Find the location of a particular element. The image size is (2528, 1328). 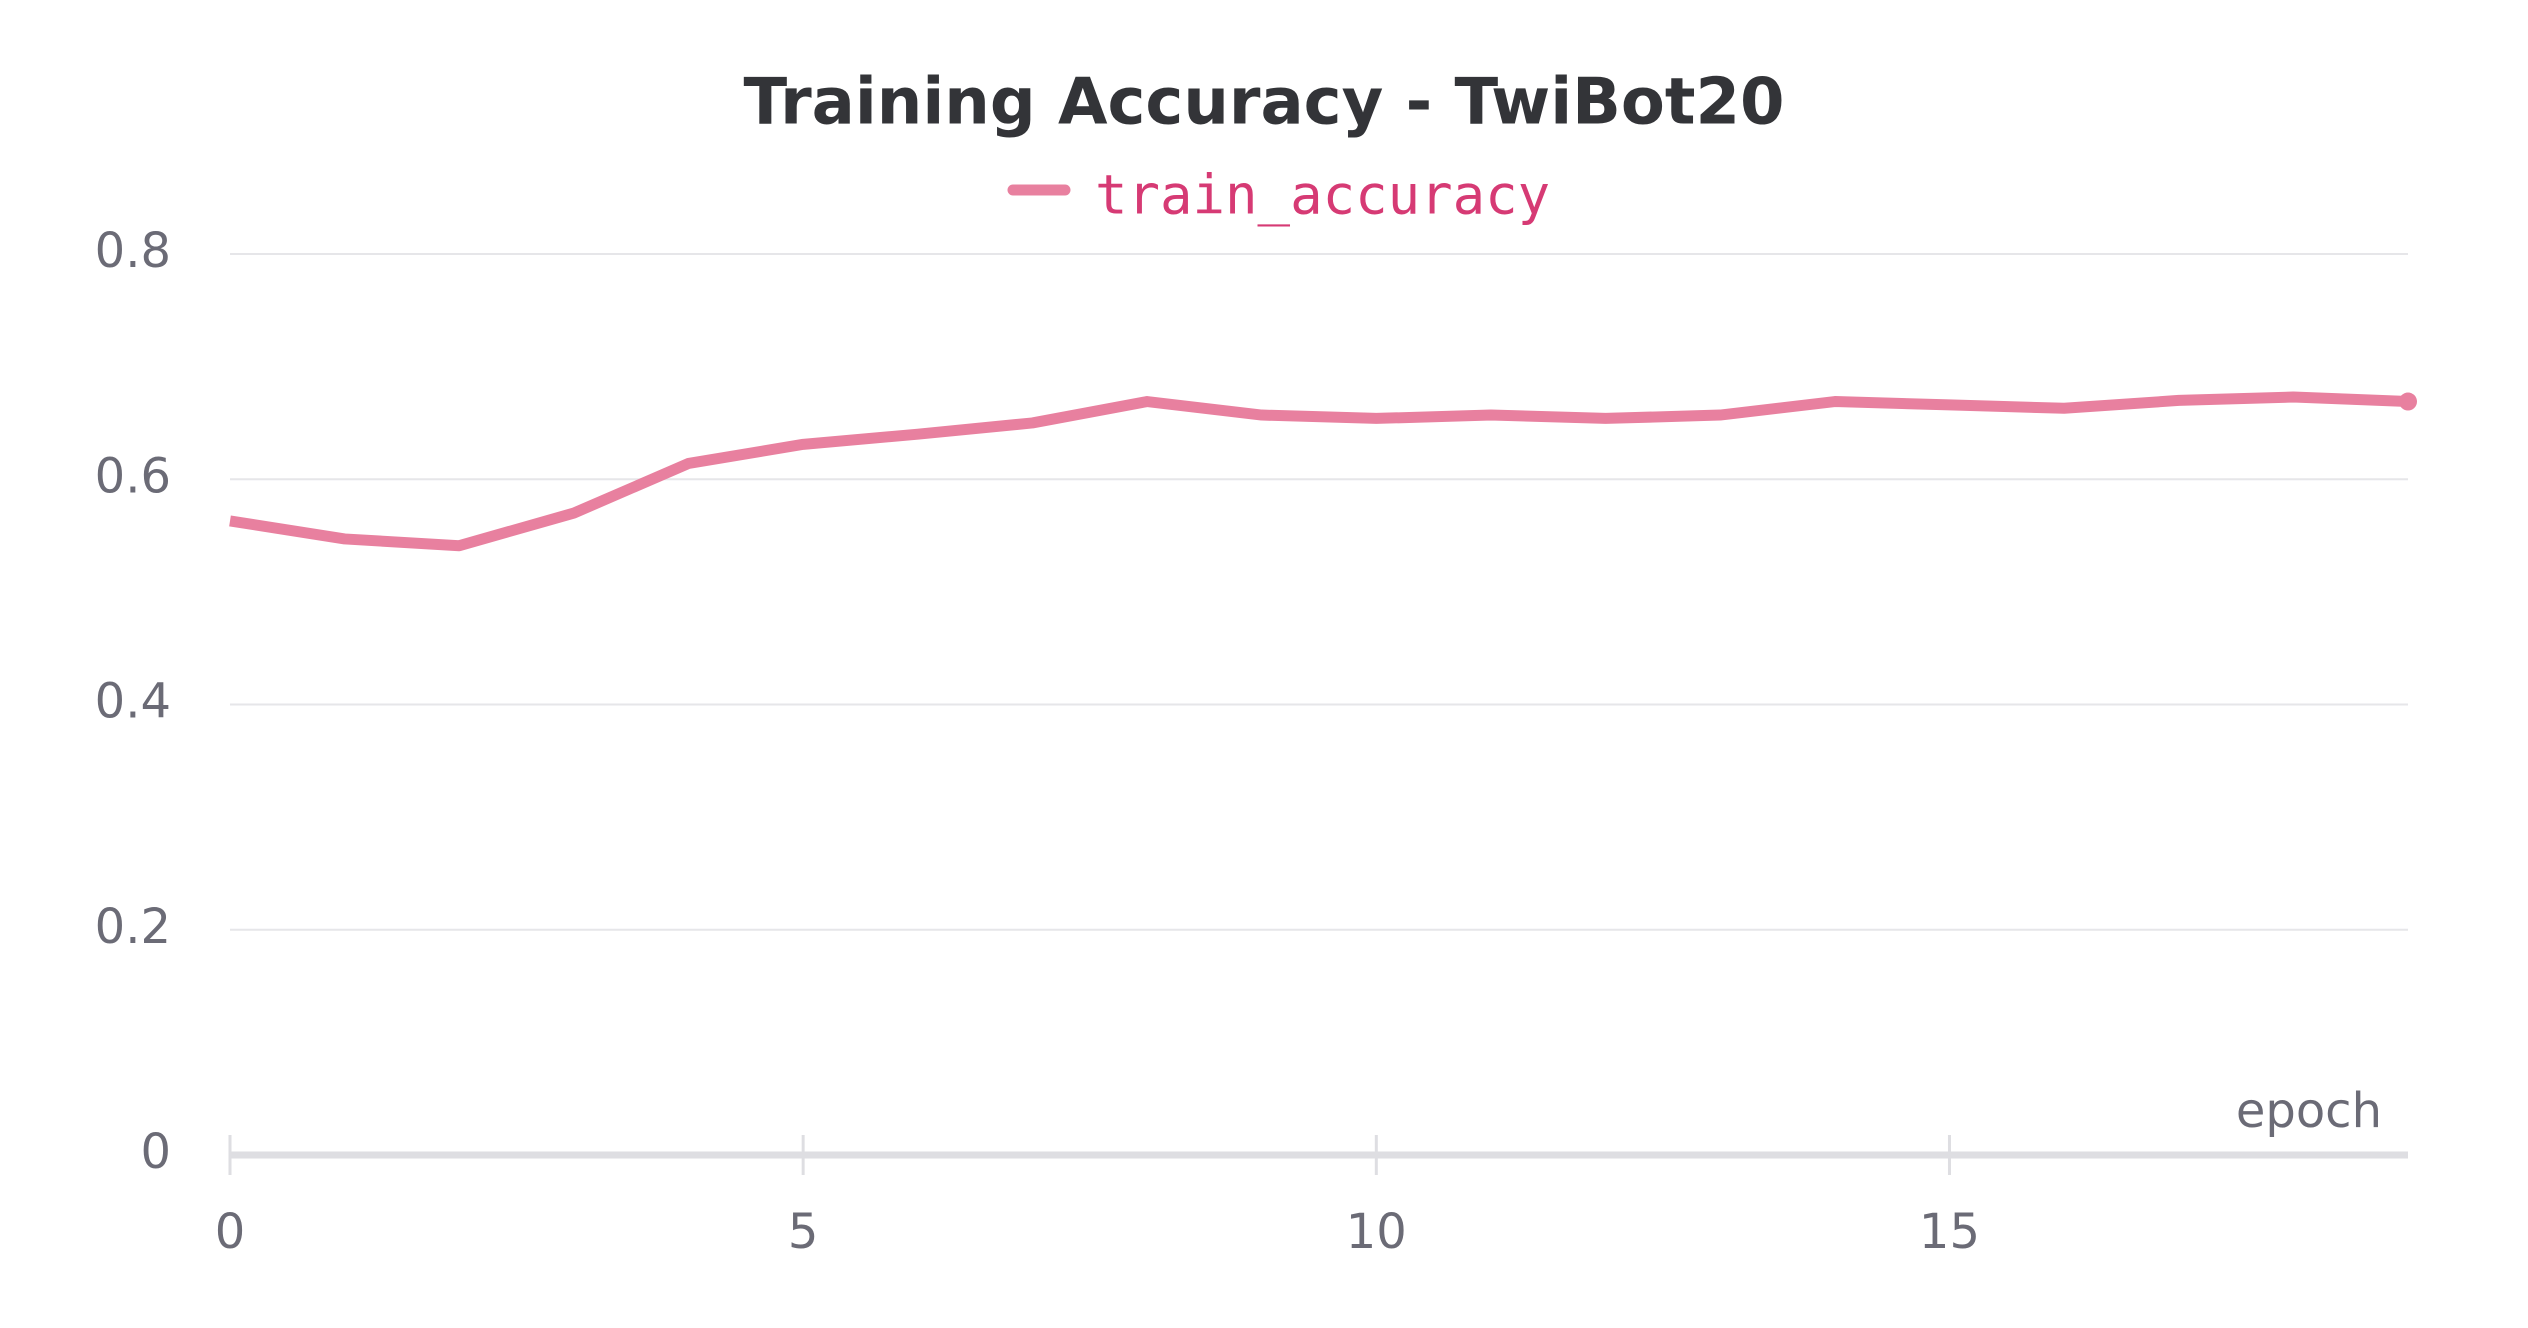

y-tick-label: 0 is located at coordinates (155, 1152).